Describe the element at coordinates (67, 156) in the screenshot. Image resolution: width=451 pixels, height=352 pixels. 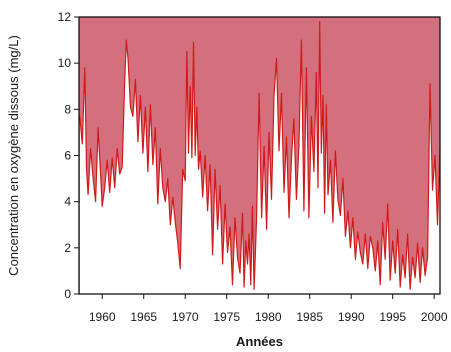
I see `y-tick-label: 6` at that location.